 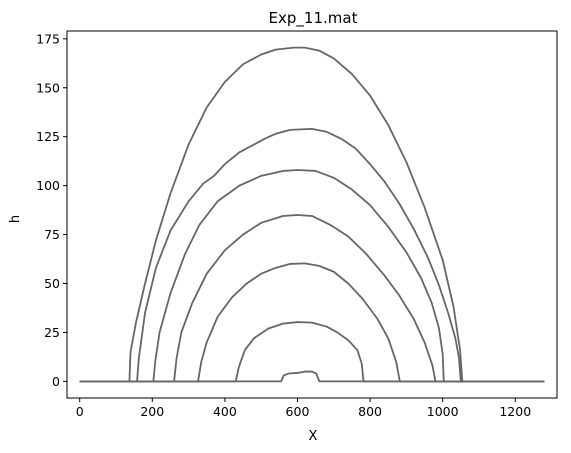 I want to click on x-tick-label: 800, so click(x=370, y=411).